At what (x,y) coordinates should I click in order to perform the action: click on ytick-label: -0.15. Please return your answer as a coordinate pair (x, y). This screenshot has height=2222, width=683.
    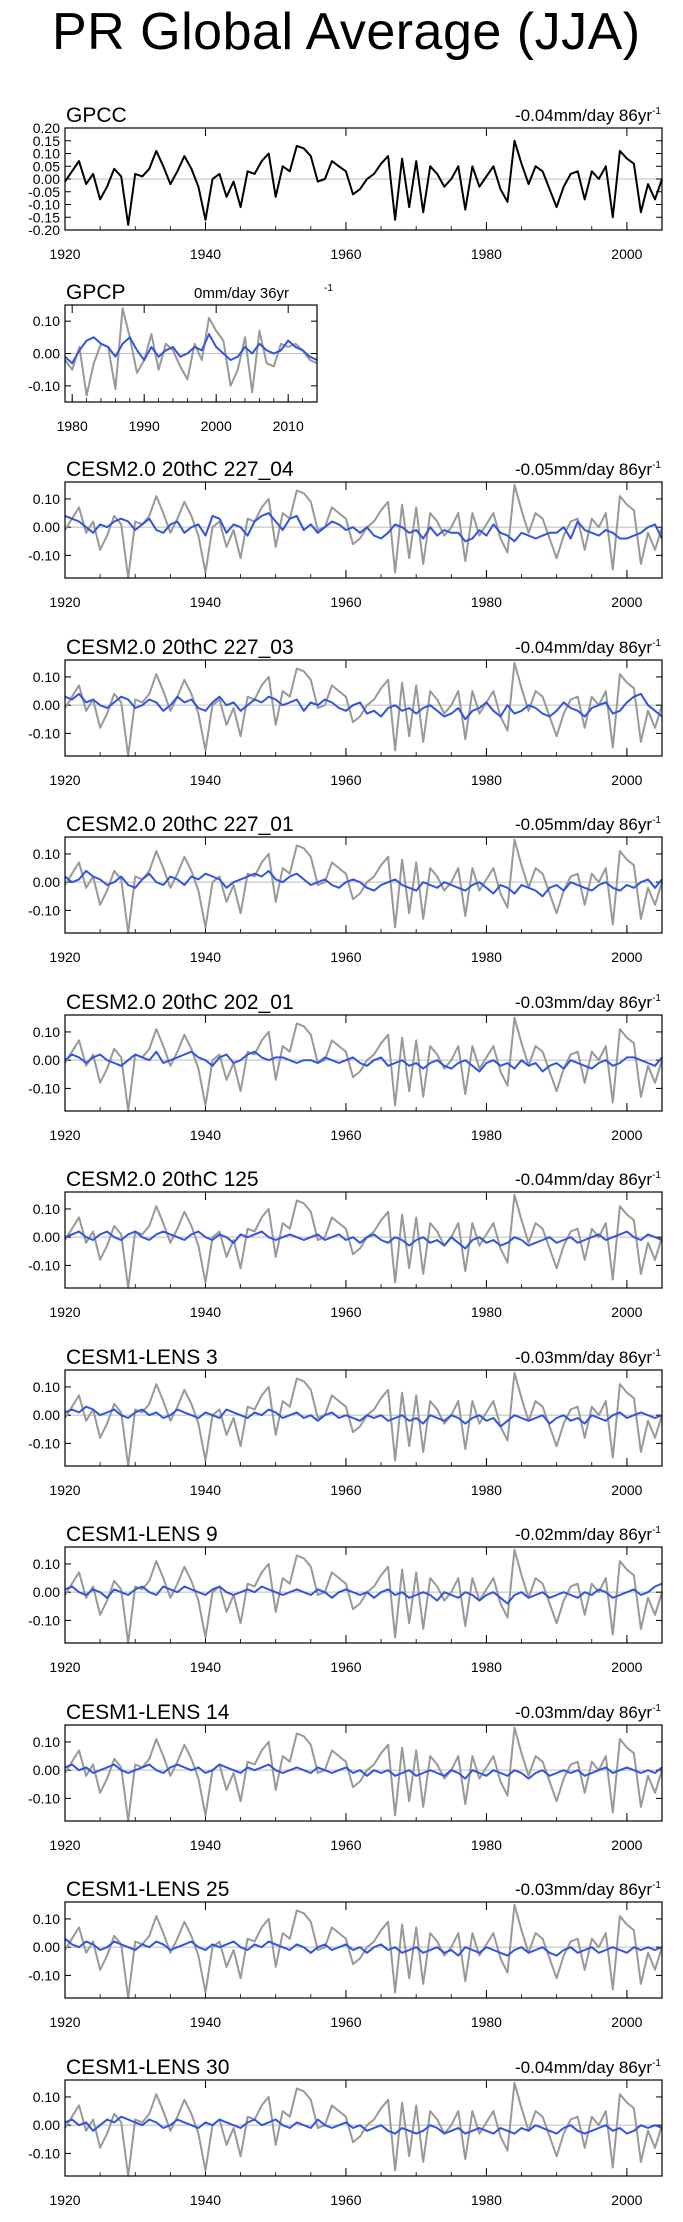
    Looking at the image, I should click on (44, 217).